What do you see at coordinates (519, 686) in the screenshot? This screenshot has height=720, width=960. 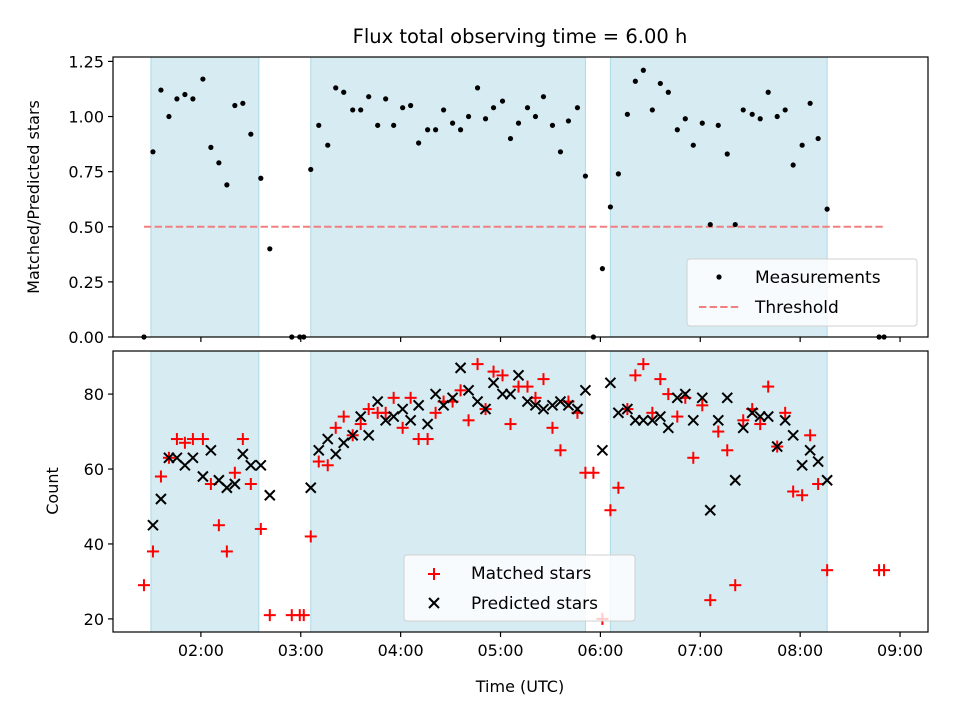 I see `x-axis-label: Time (UTC)` at bounding box center [519, 686].